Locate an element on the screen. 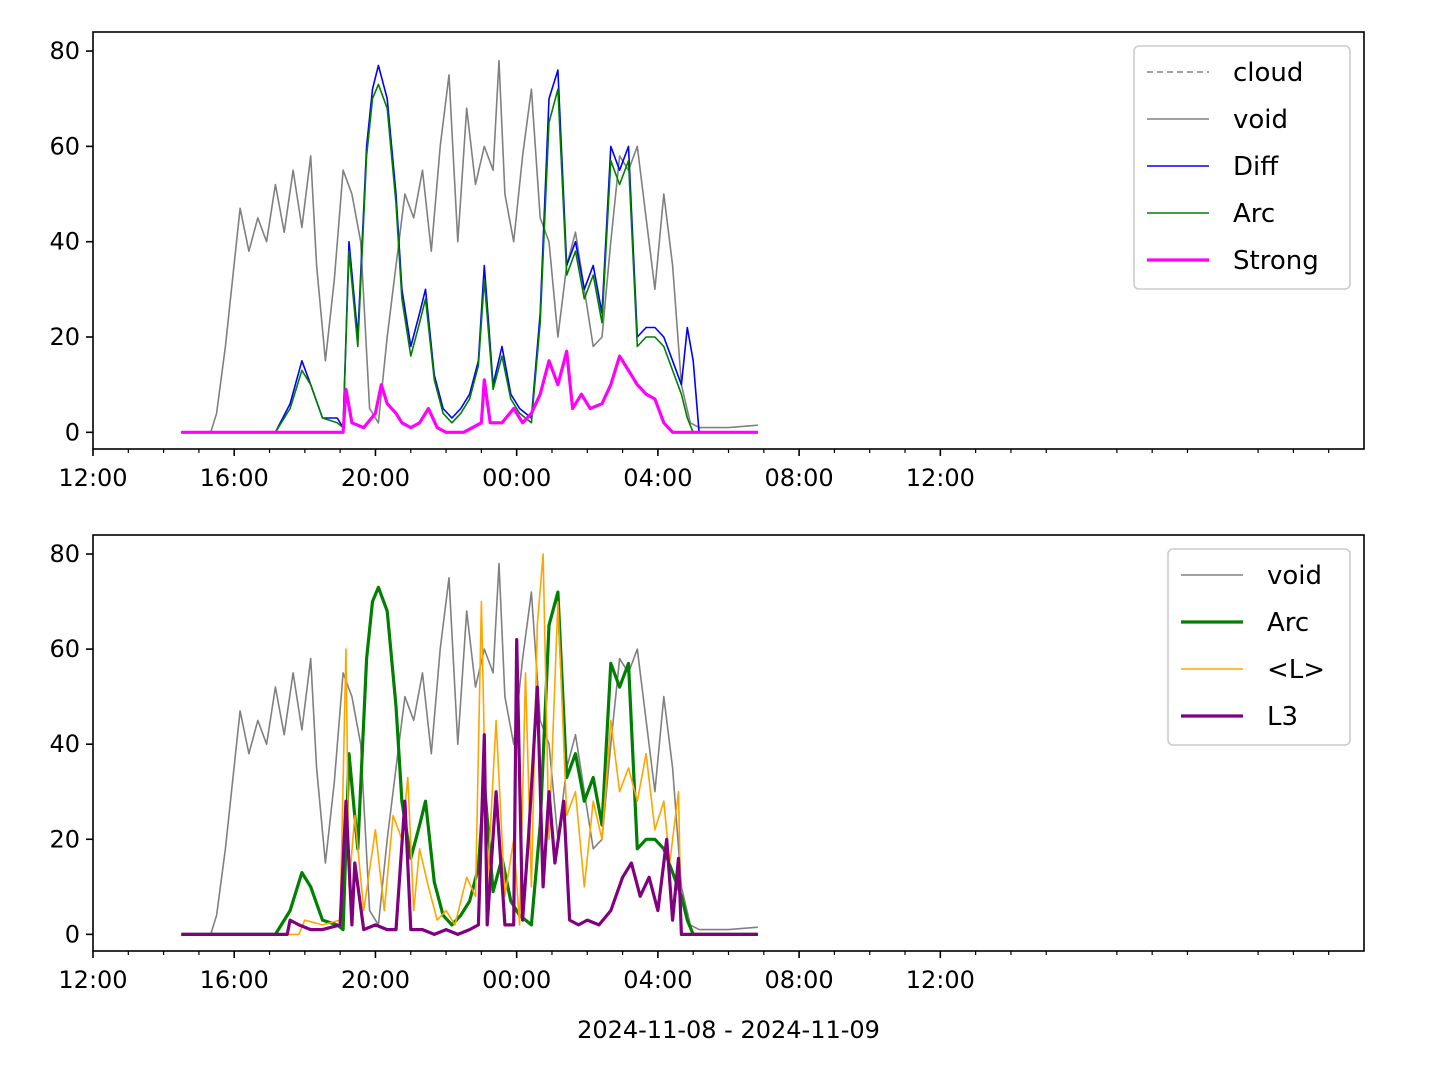 Image resolution: width=1440 pixels, height=1080 pixels. series-line-strong is located at coordinates (469, 391).